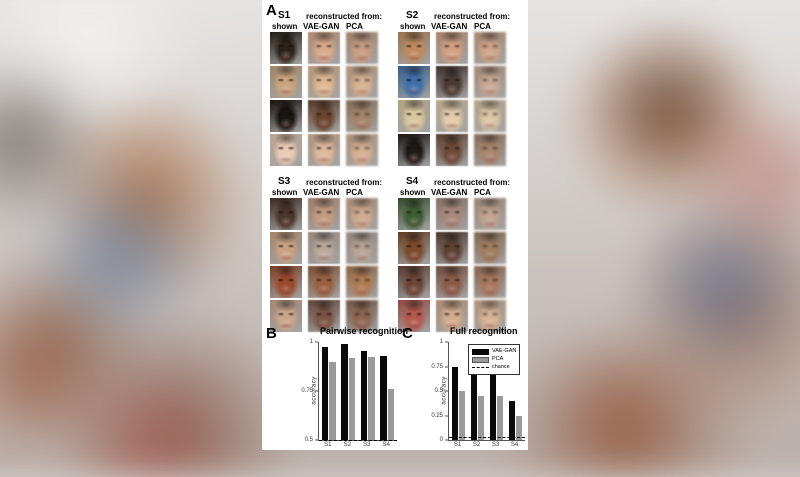 This screenshot has height=477, width=800. Describe the element at coordinates (452, 265) in the screenshot. I see `face-grid-s4` at that location.